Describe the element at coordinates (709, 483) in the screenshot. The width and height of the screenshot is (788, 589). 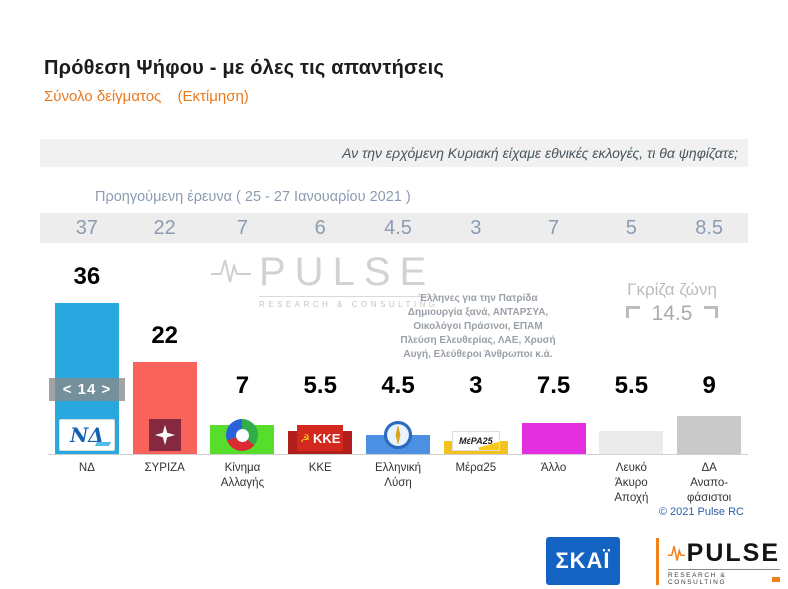
I see `axis-label-da-anapofasistoi: ΔΑ Αναπο-φάσιστοι` at that location.